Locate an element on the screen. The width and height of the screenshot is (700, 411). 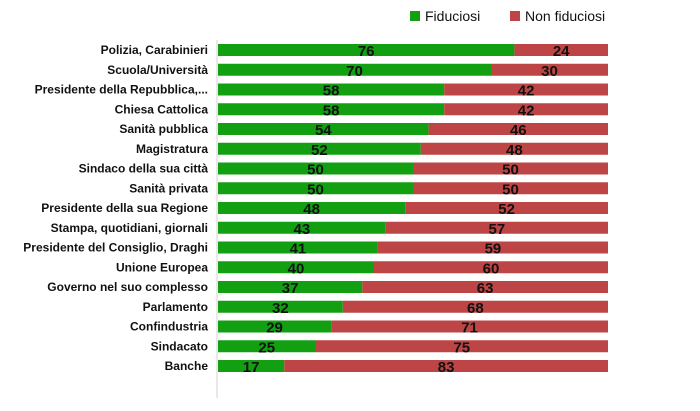
value-label-non-fiduciosi: 63 is located at coordinates (485, 288).